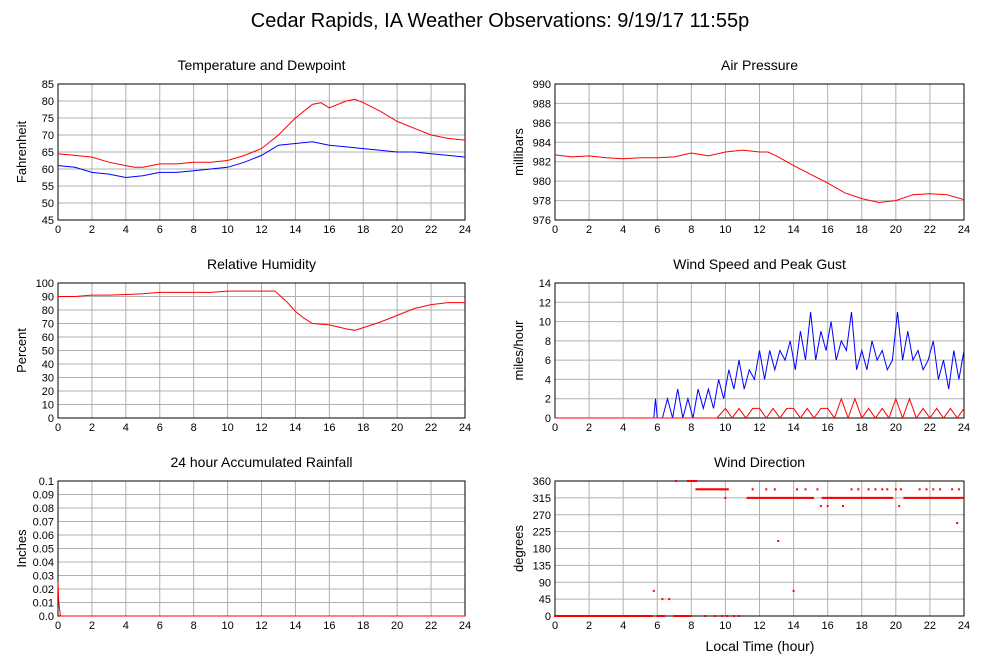 Image resolution: width=1000 pixels, height=665 pixels. What do you see at coordinates (964, 626) in the screenshot?
I see `x-tick-label: 24` at bounding box center [964, 626].